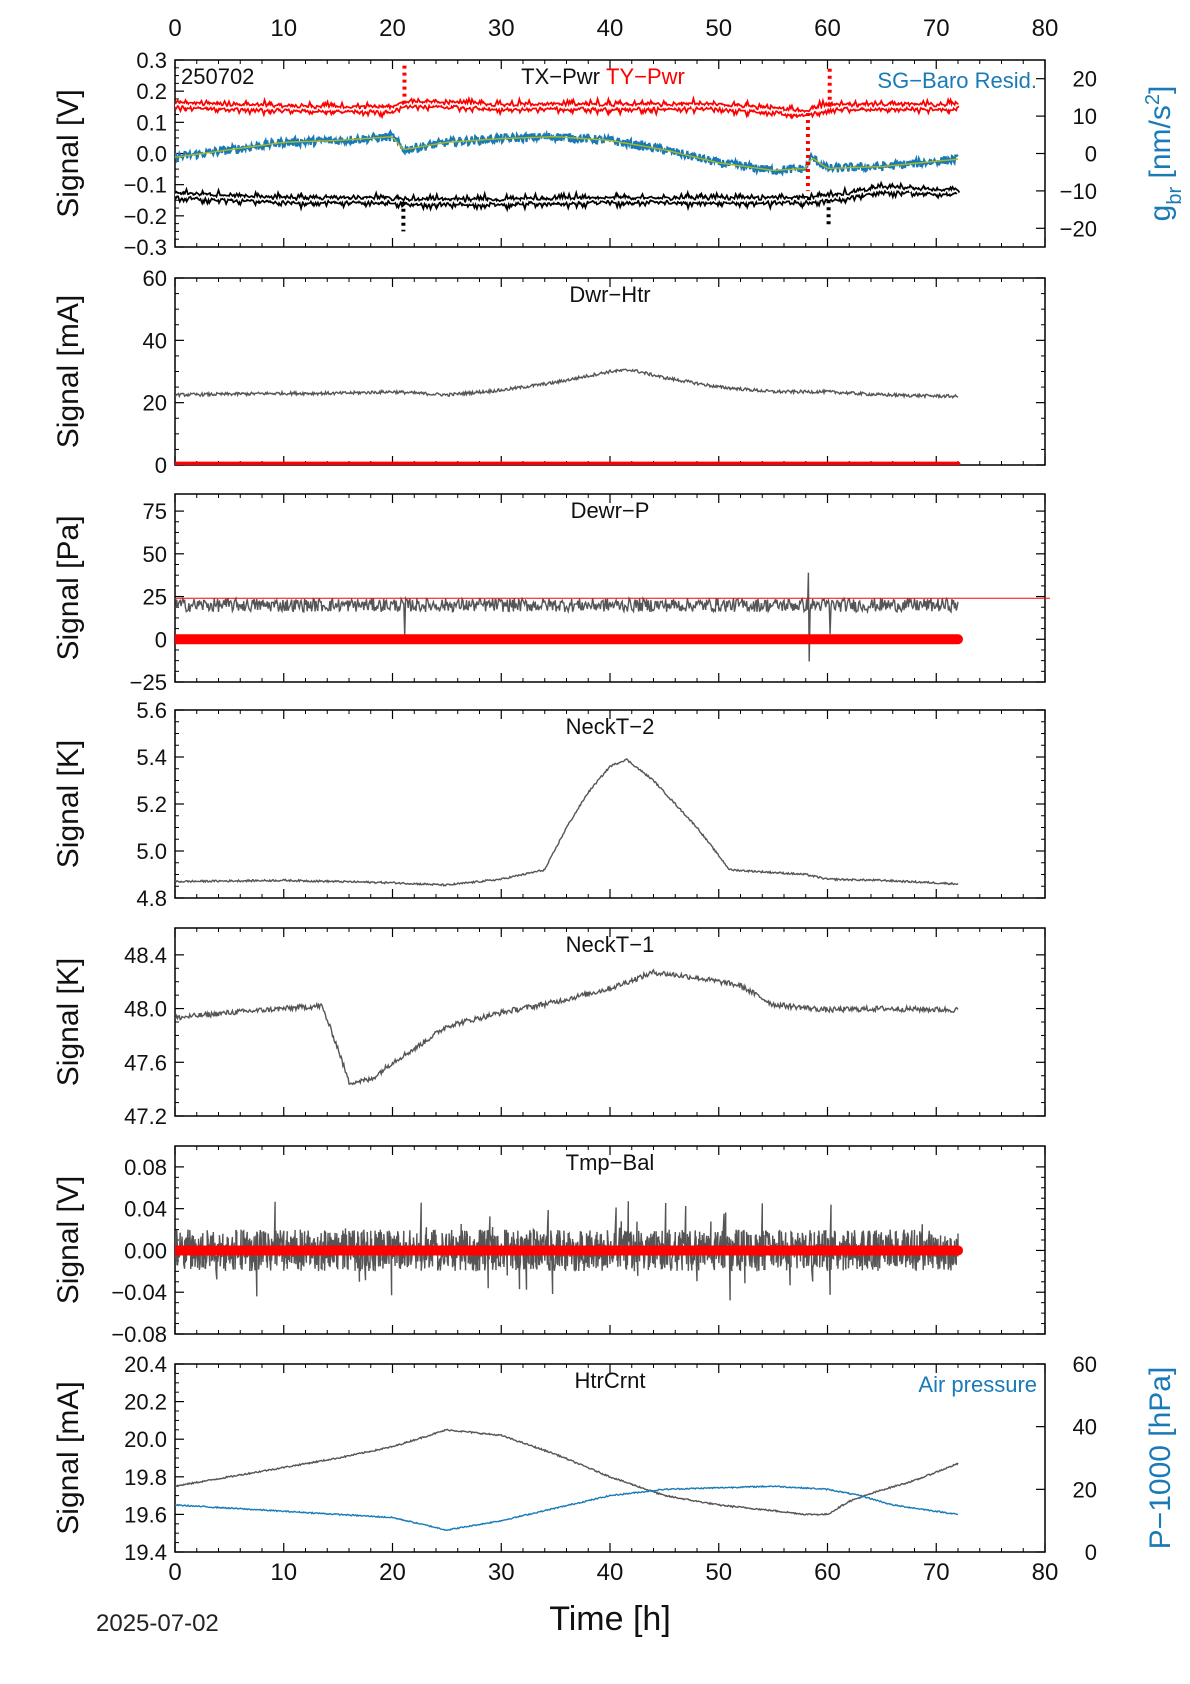  Describe the element at coordinates (1085, 1364) in the screenshot. I see `y2-tick-label: 60` at that location.